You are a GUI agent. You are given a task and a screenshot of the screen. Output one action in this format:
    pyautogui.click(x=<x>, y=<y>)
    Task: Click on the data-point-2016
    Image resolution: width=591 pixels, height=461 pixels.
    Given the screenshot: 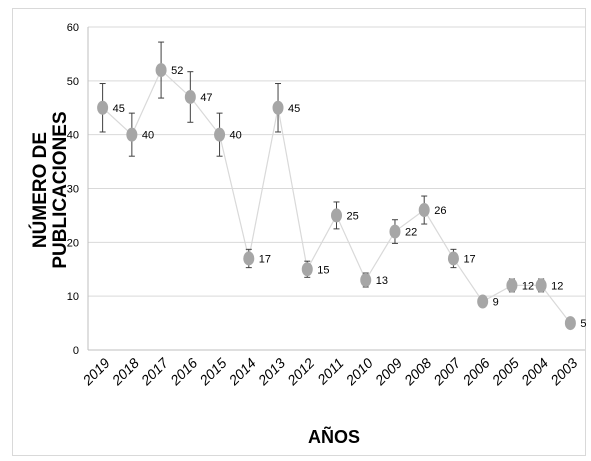 What is the action you would take?
    pyautogui.click(x=190, y=96)
    